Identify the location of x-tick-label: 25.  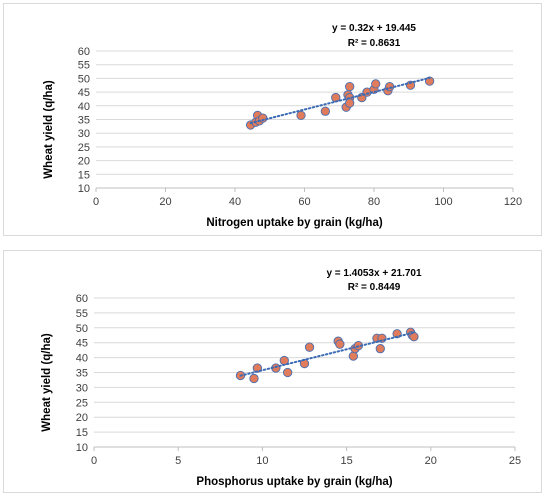
(515, 461).